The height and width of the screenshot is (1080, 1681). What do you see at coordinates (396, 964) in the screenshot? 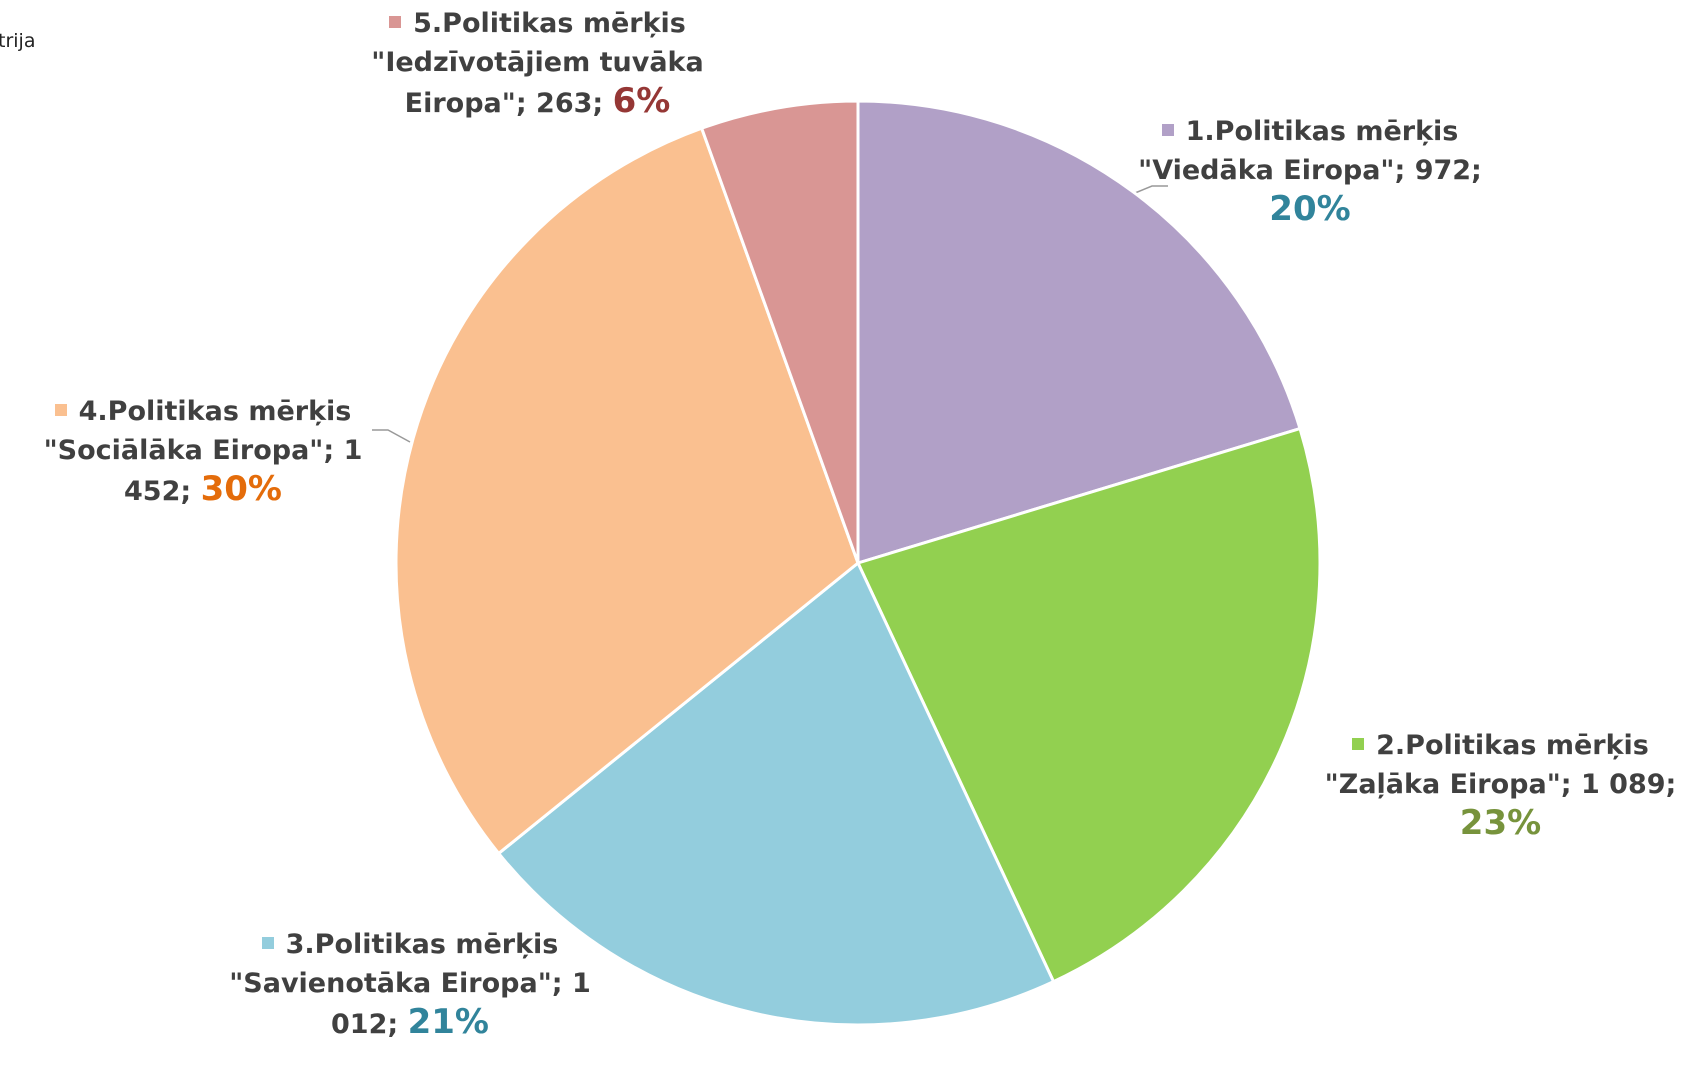
I see `category-label: 3.Politikas mērķis "Savienotāka Eiropa";` at bounding box center [396, 964].